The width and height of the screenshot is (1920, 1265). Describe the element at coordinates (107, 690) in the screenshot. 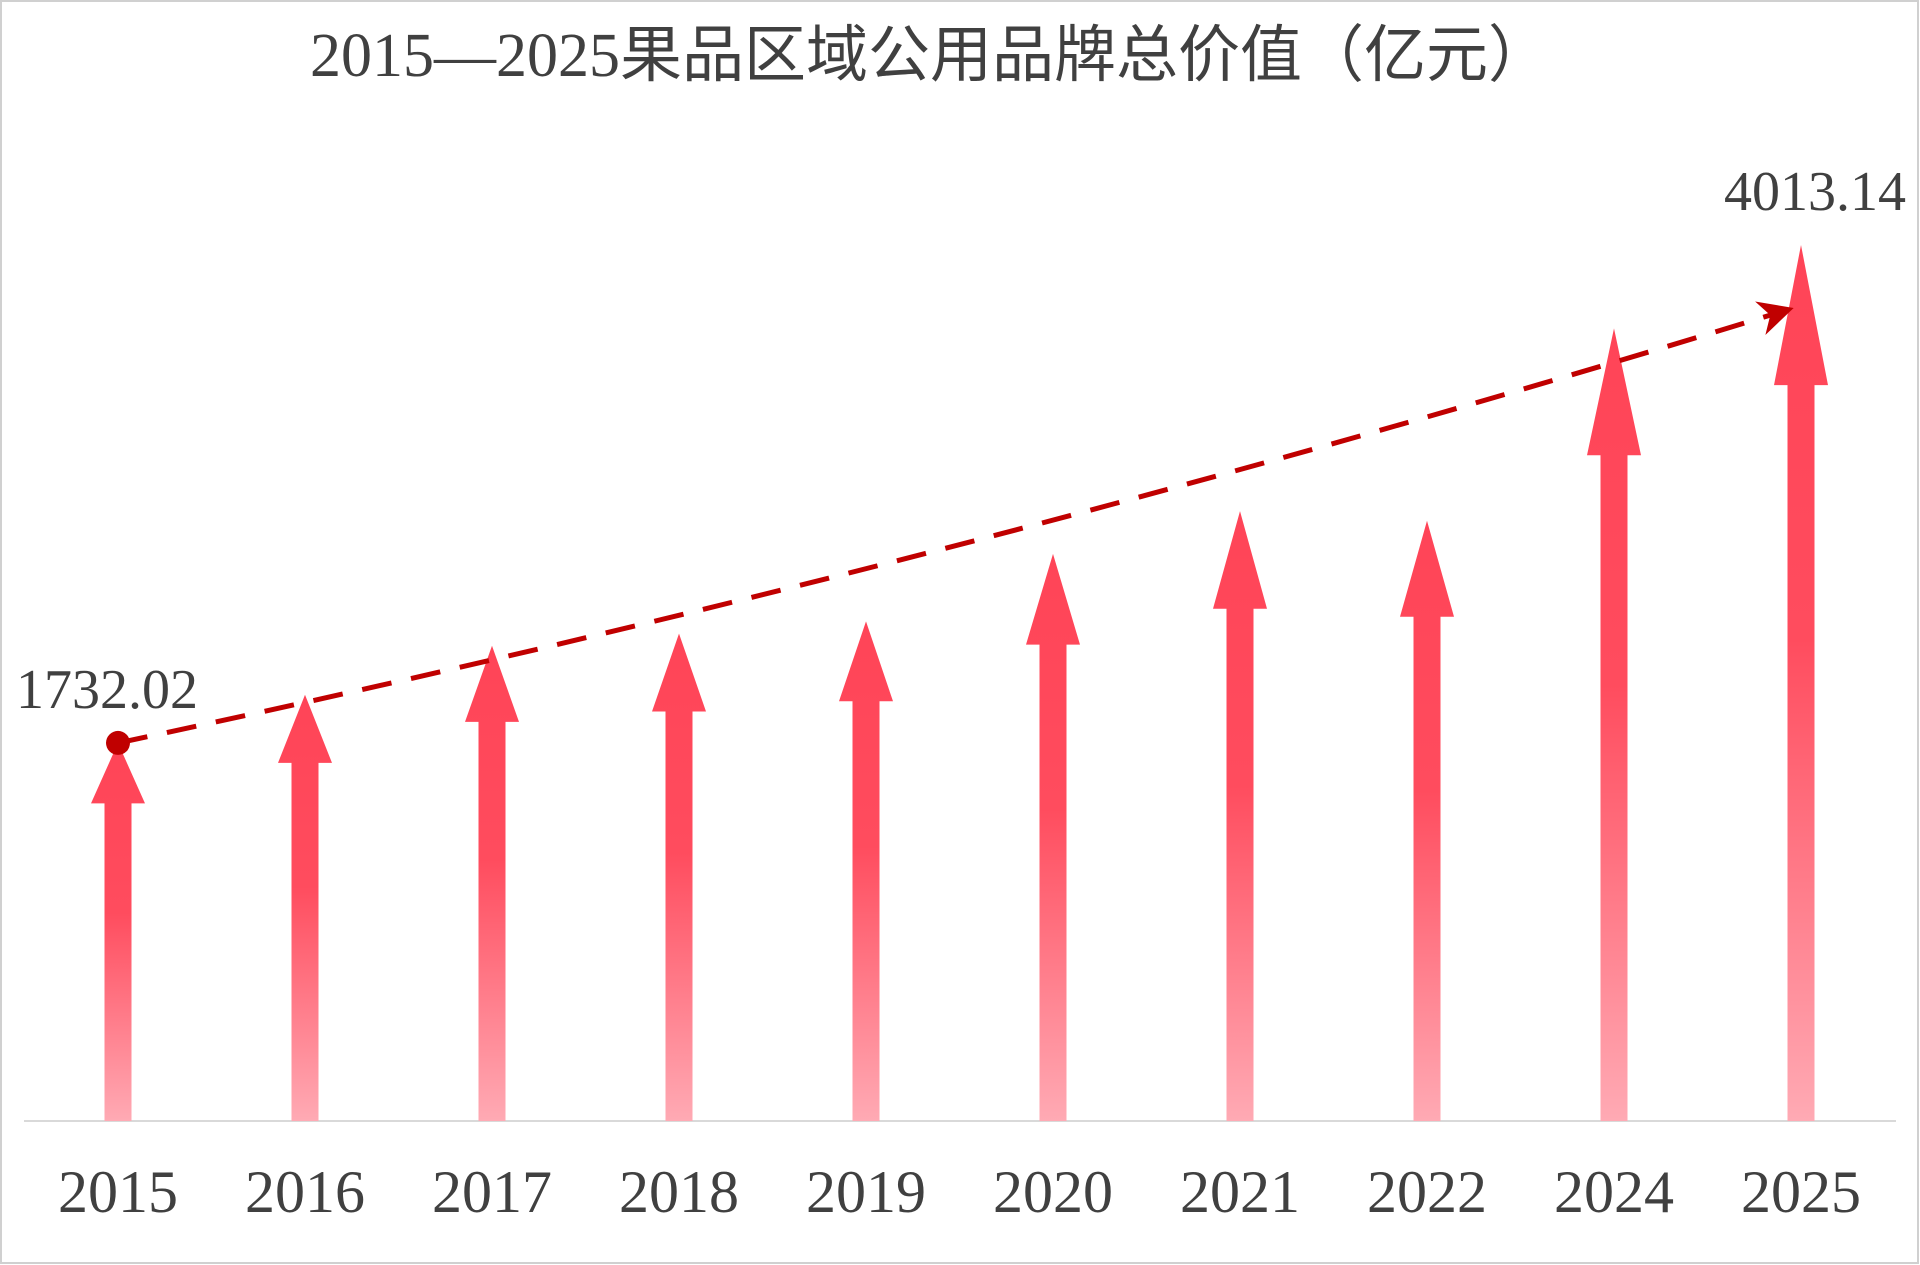

I see `value-label: 1732.02` at that location.